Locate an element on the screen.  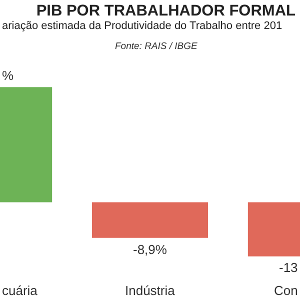
data-label: -8,9% is located at coordinates (150, 249).